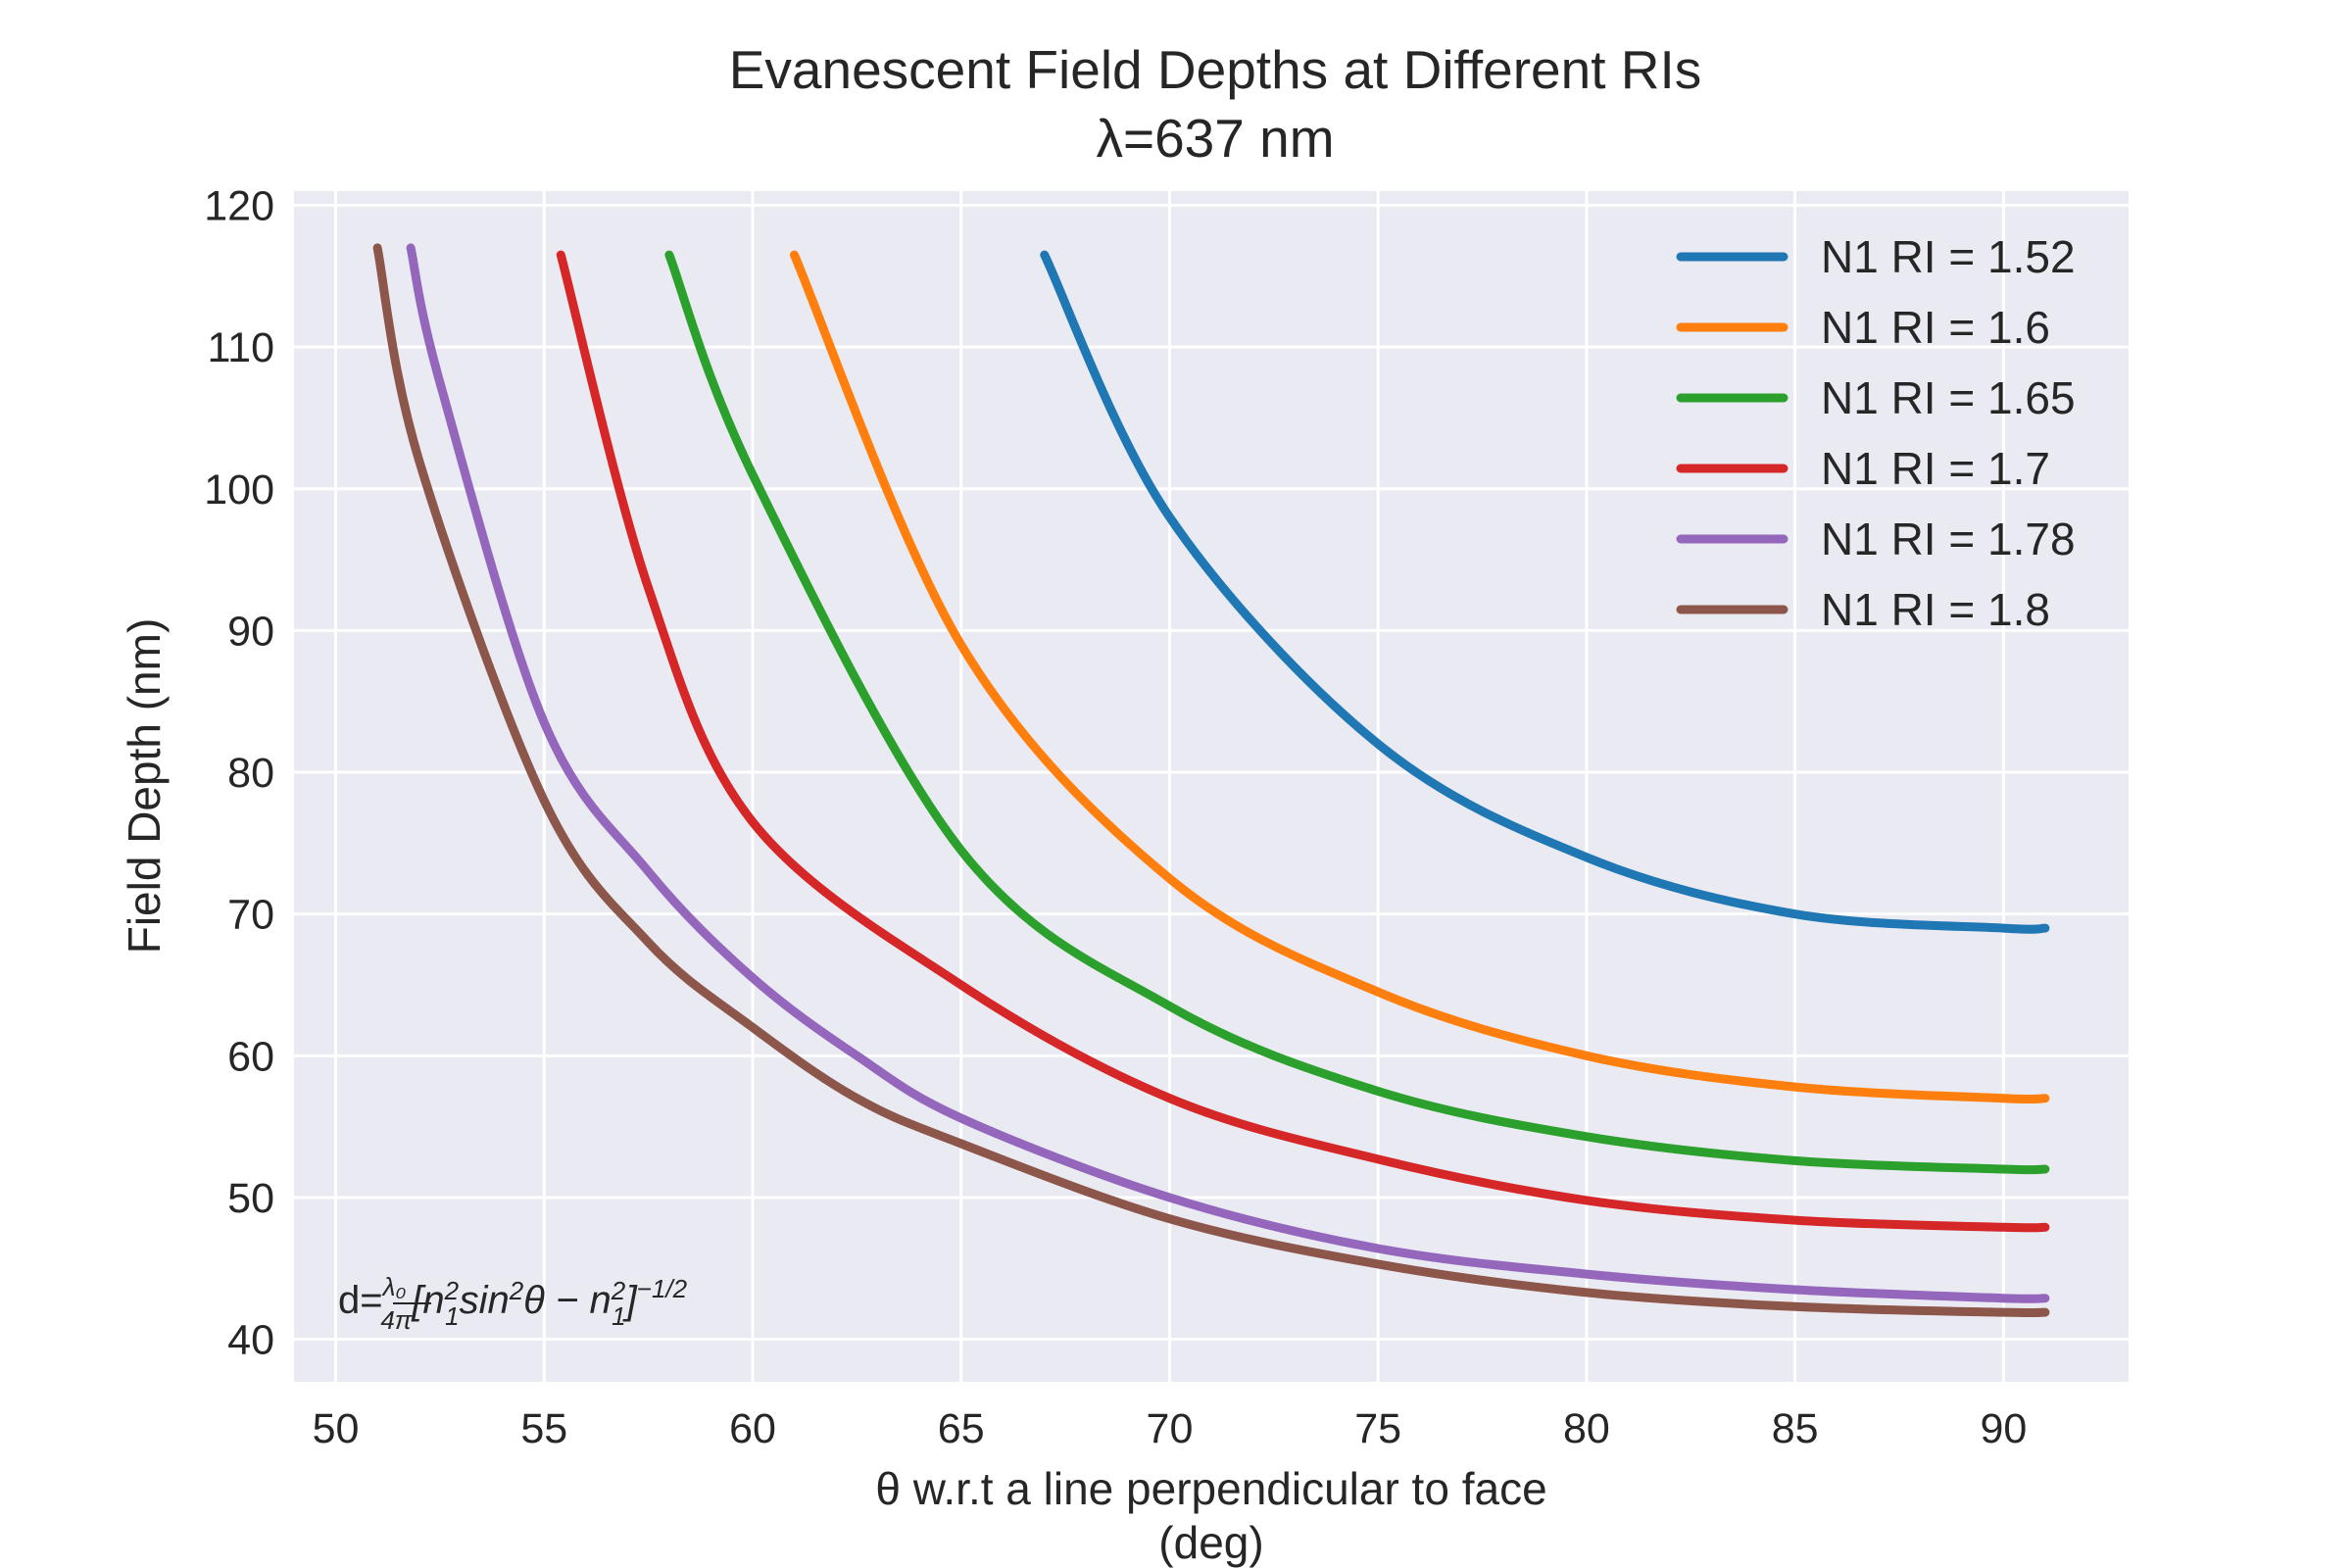  What do you see at coordinates (336, 1428) in the screenshot?
I see `x-tick-label: 50` at bounding box center [336, 1428].